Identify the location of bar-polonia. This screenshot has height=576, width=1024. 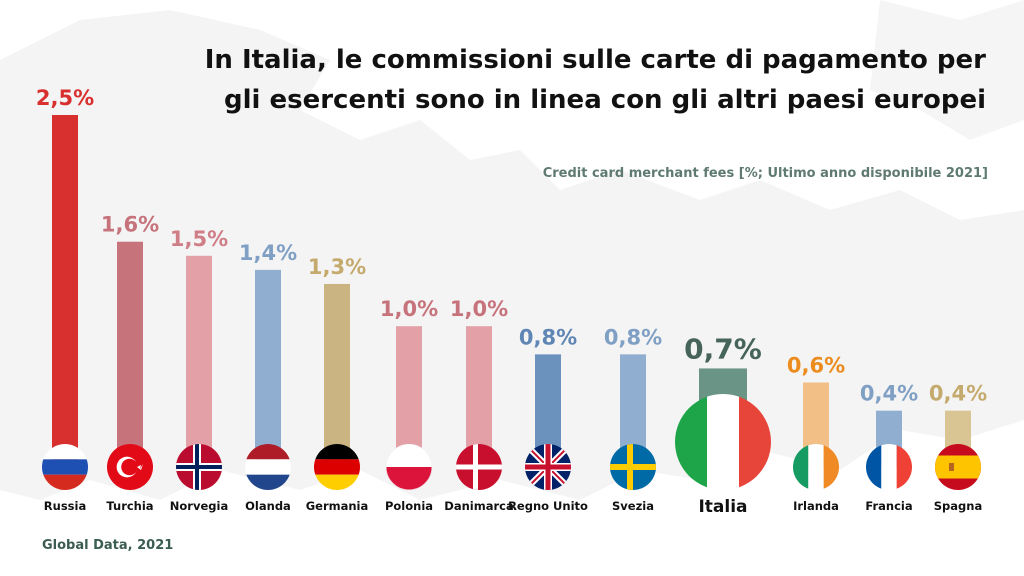
(409, 396).